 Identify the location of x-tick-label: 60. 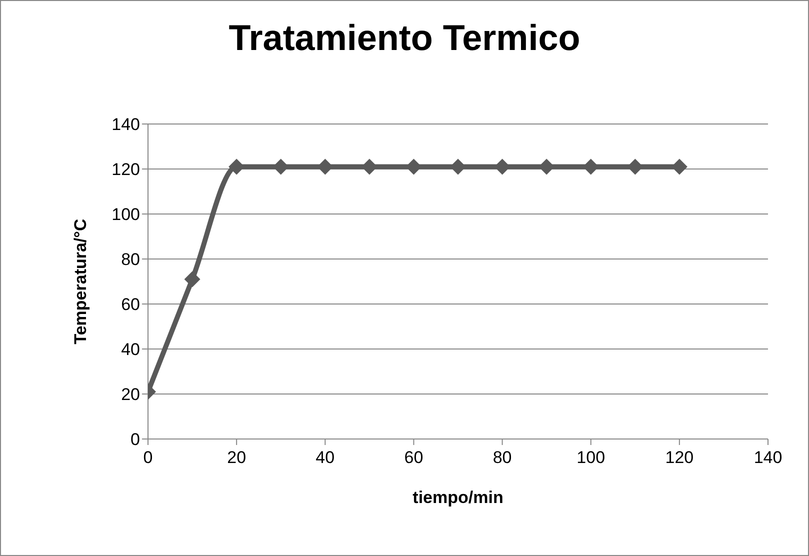
(414, 458).